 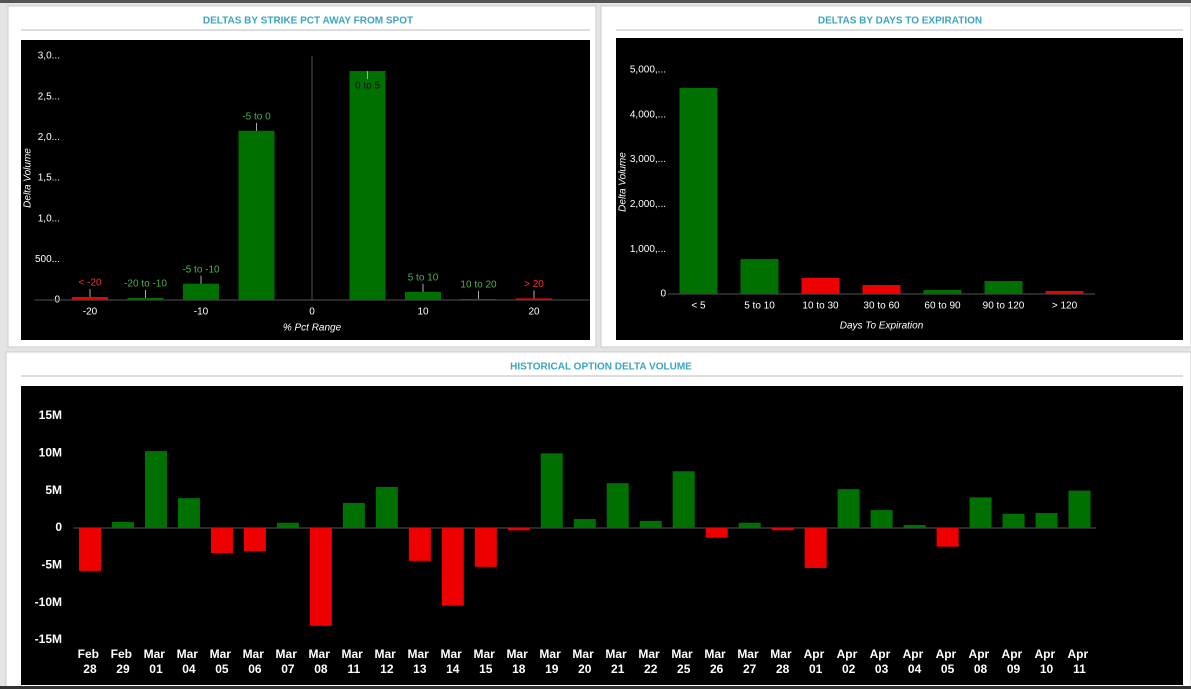 I want to click on x-tick-label: Apr 04, so click(x=915, y=661).